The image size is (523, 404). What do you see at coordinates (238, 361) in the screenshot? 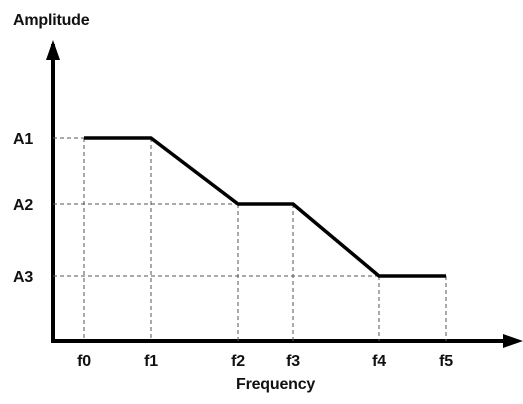
I see `x-tick-label-f2: f2` at bounding box center [238, 361].